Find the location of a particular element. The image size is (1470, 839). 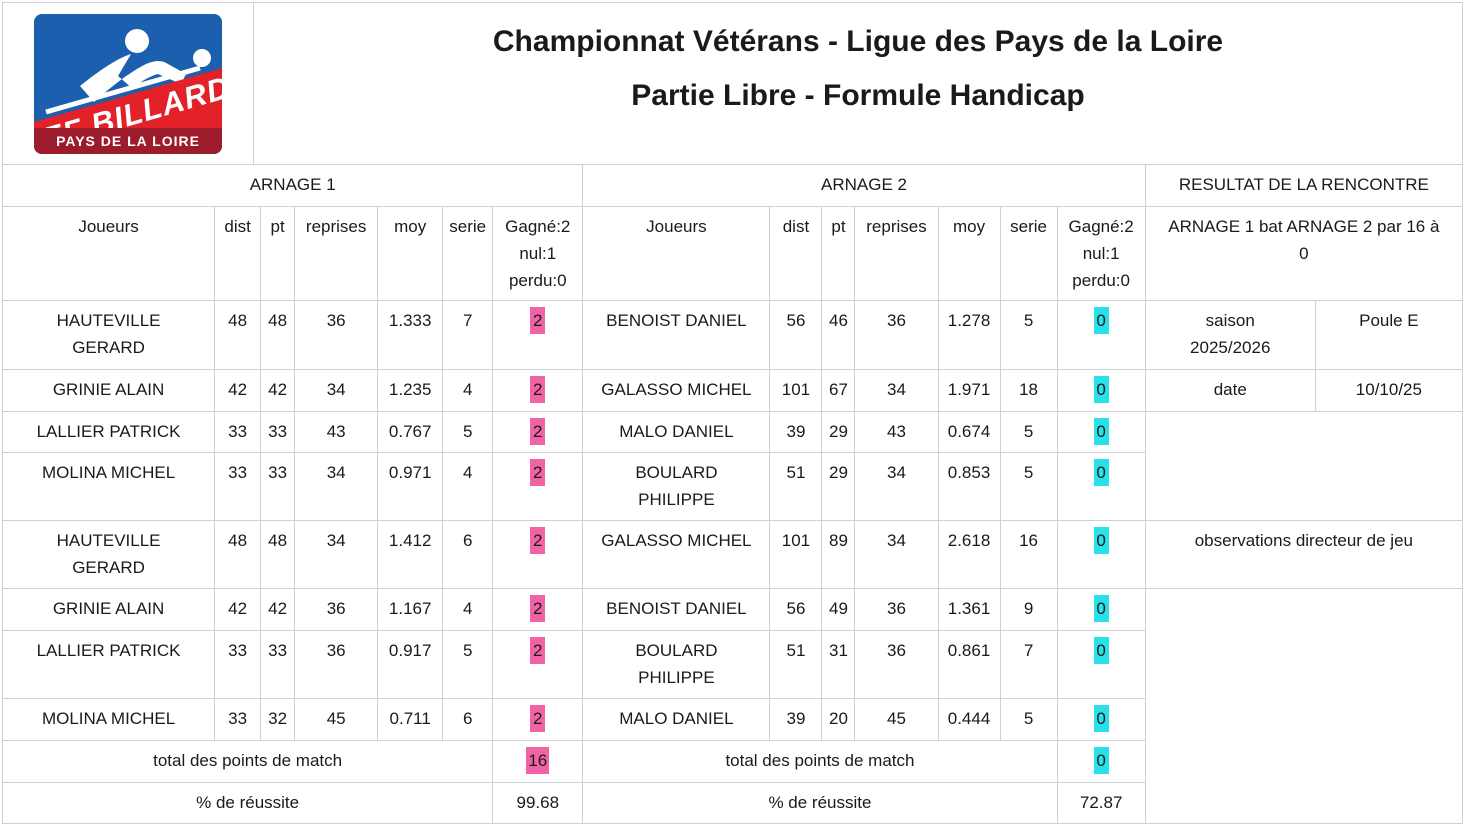

moy-value: 1.235 is located at coordinates (410, 390).